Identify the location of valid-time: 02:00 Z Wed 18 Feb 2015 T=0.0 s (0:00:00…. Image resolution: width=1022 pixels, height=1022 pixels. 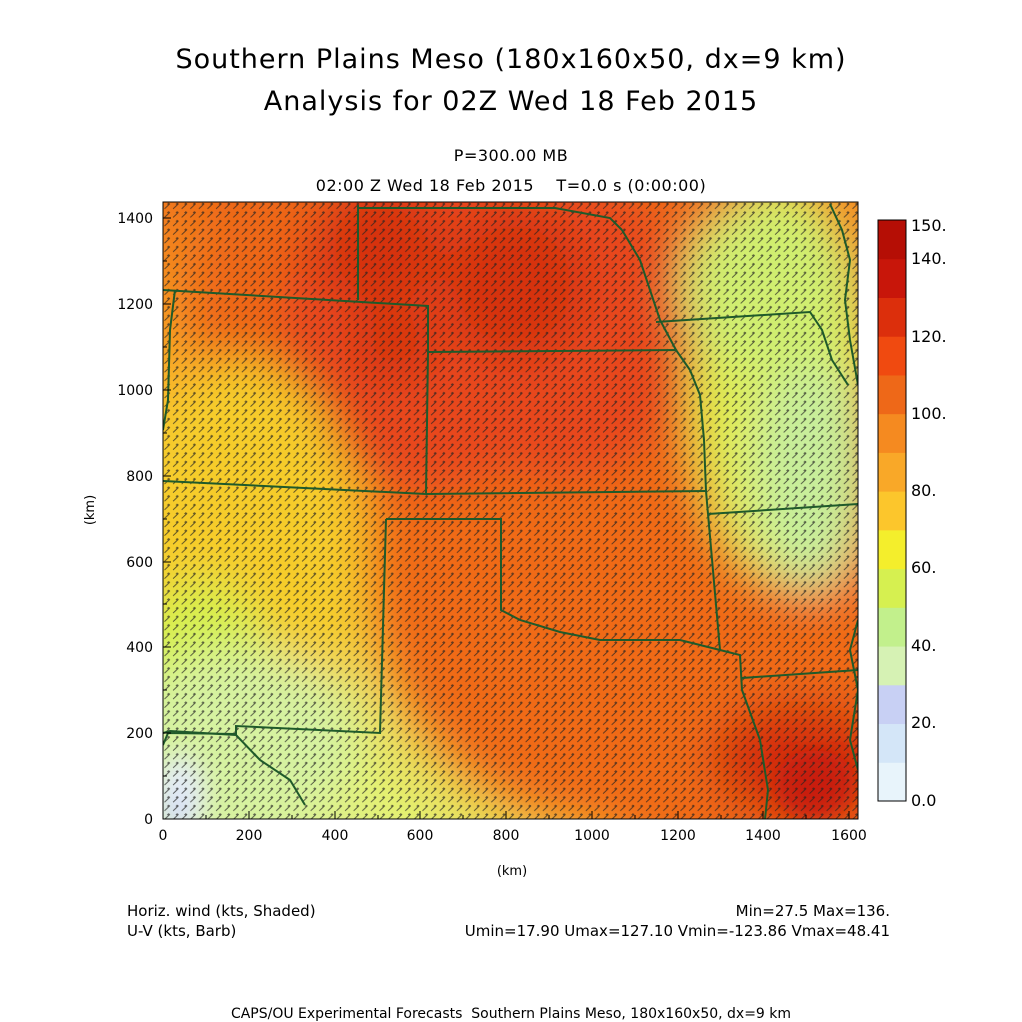
(511, 185).